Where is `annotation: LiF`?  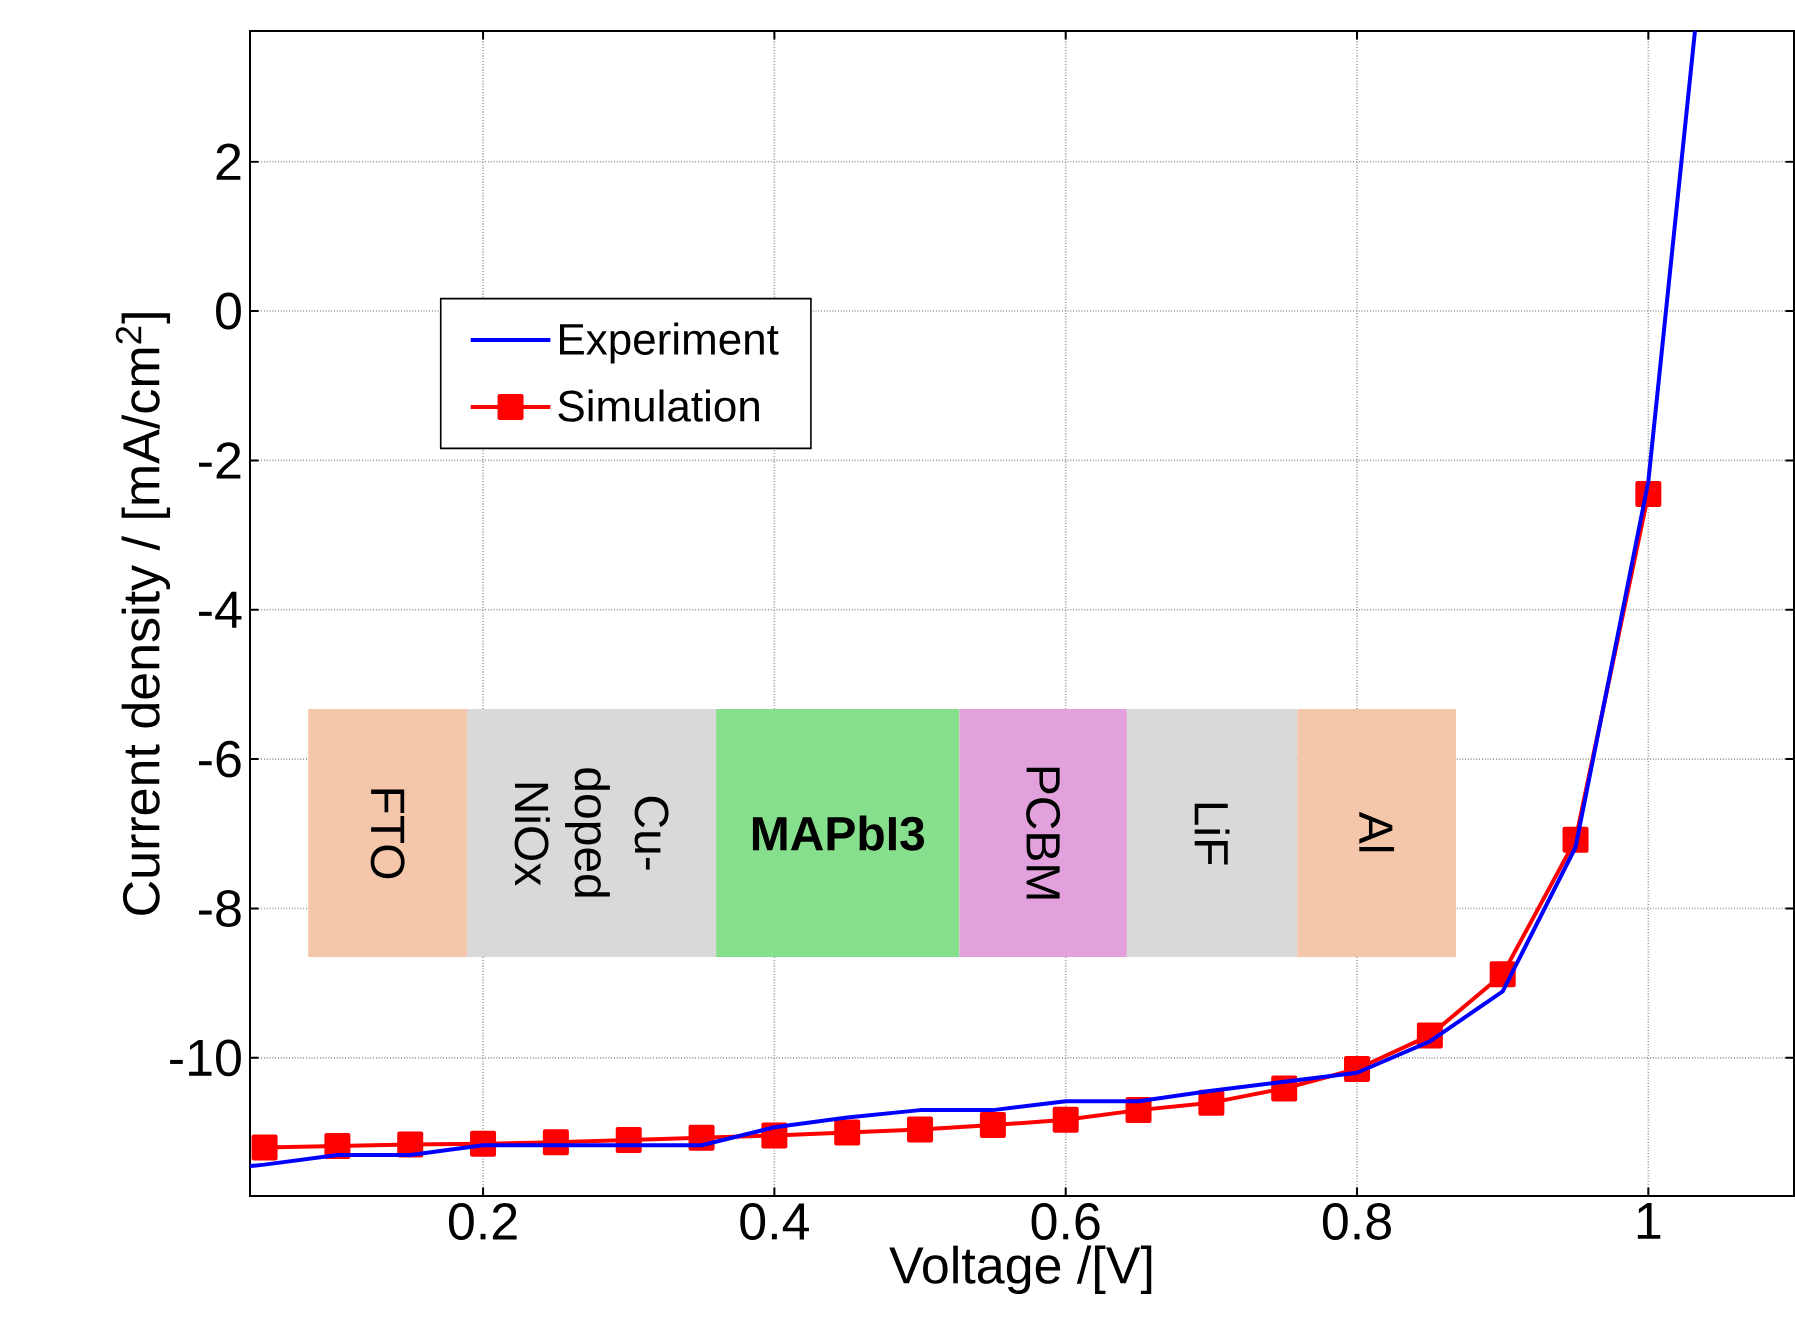 annotation: LiF is located at coordinates (1212, 834).